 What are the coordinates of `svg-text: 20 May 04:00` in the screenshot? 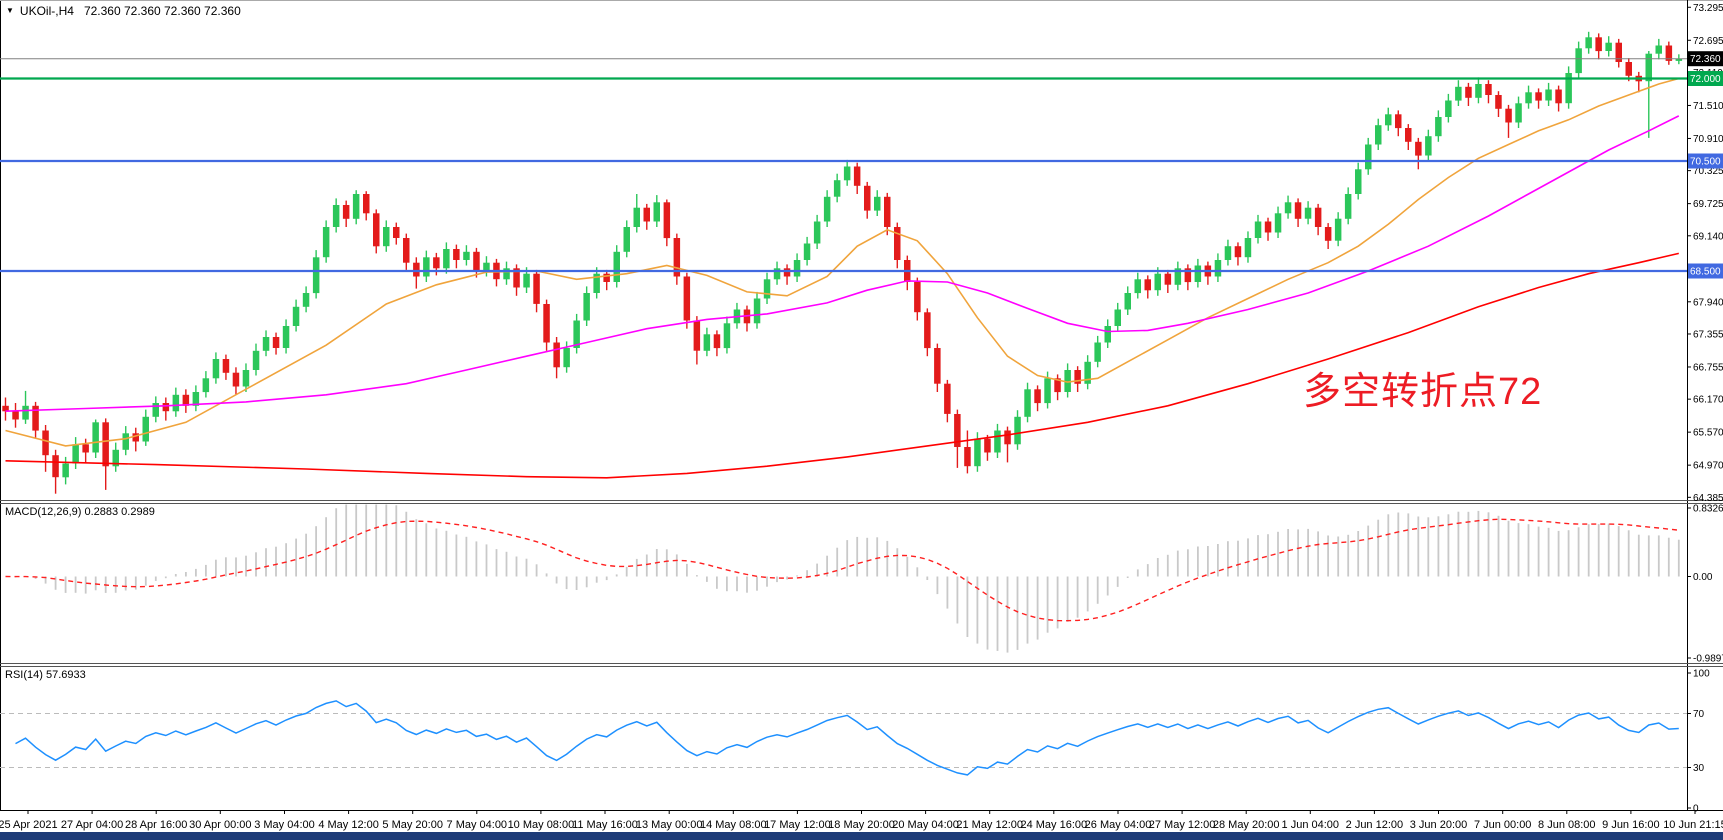 It's located at (925, 825).